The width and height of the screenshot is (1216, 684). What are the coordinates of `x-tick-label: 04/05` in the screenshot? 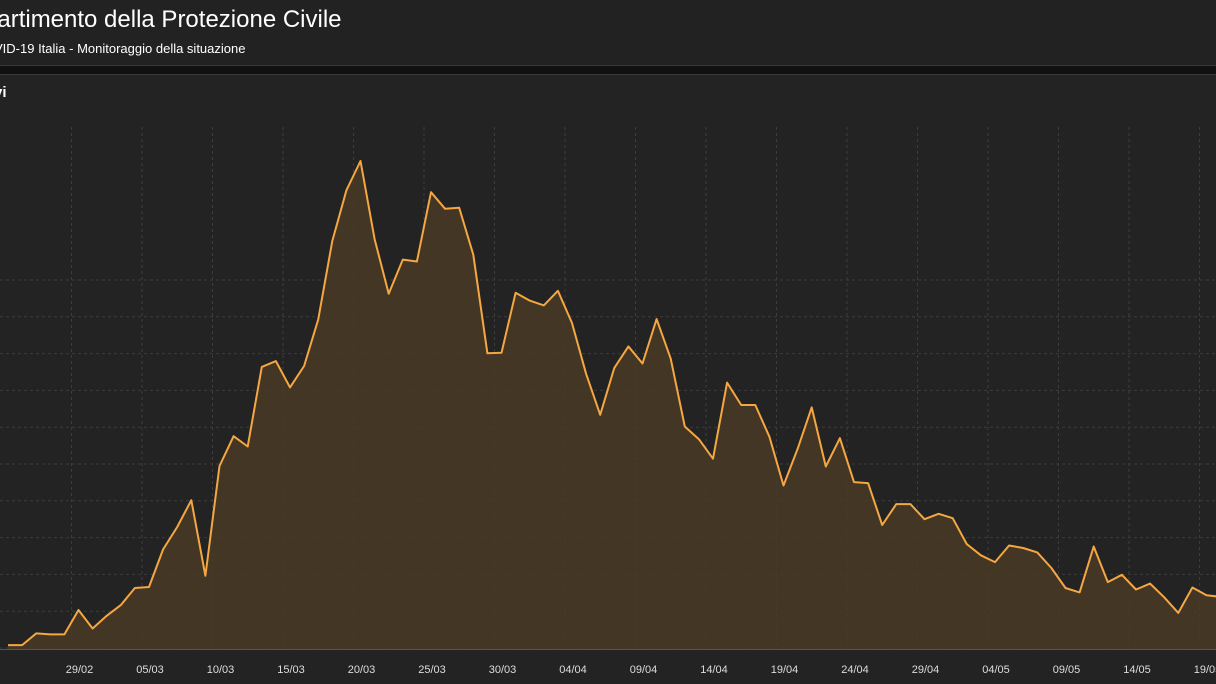 It's located at (996, 670).